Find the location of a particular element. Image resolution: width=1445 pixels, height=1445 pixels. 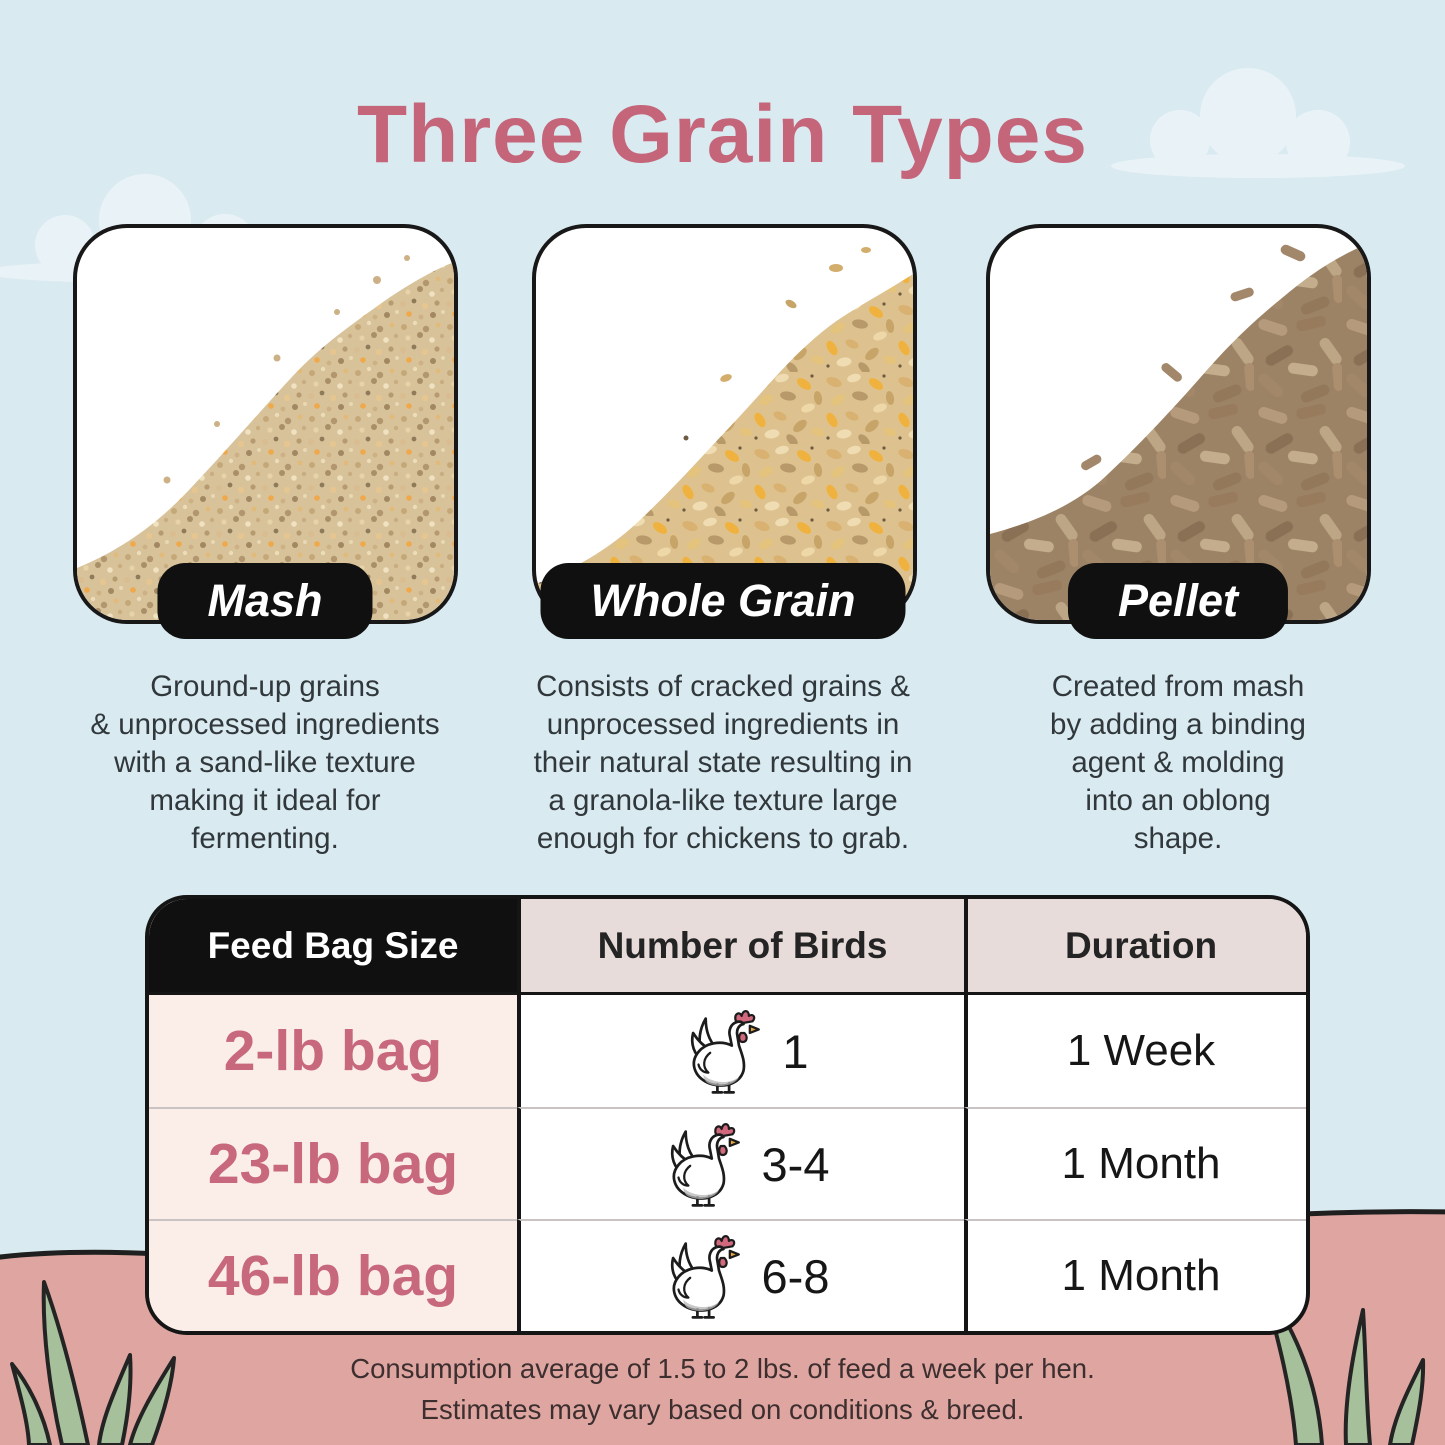

bird-count-cell: 6-8 is located at coordinates (740, 1275).